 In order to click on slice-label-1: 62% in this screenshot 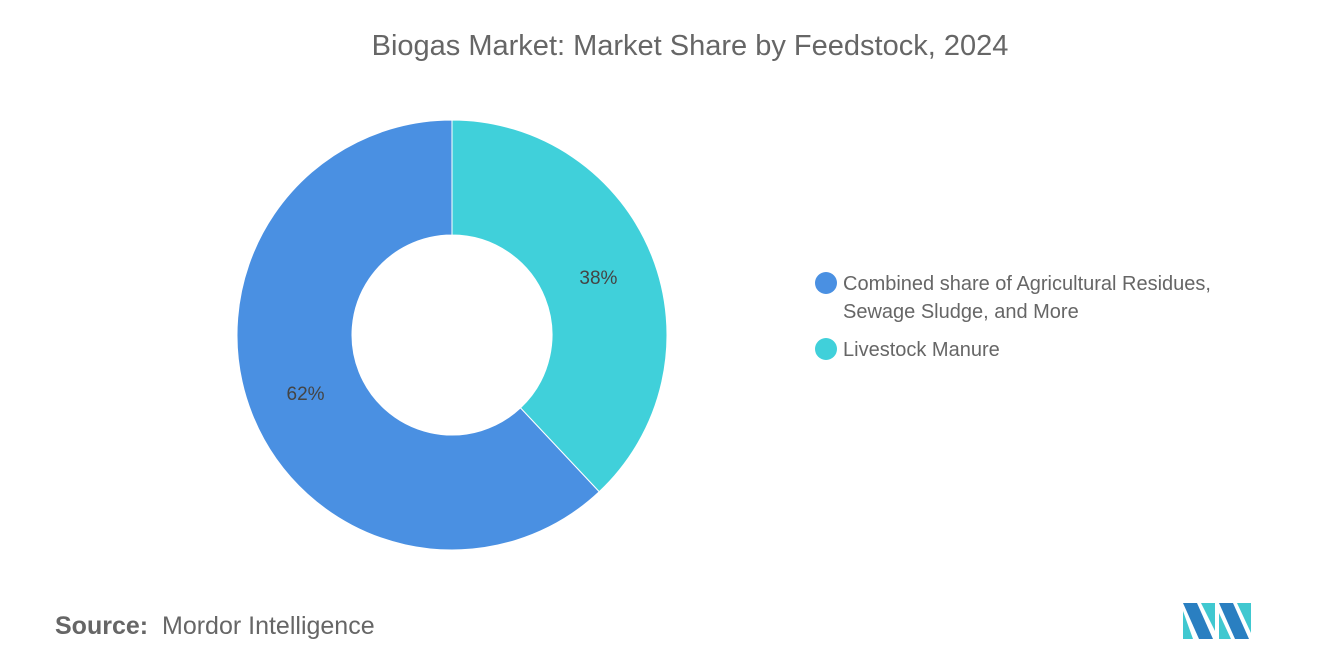, I will do `click(306, 394)`.